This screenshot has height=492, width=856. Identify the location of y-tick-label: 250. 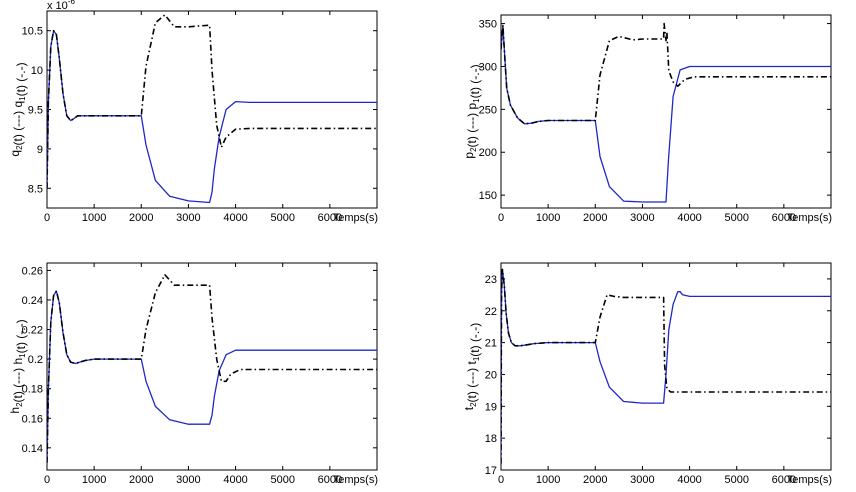
(488, 110).